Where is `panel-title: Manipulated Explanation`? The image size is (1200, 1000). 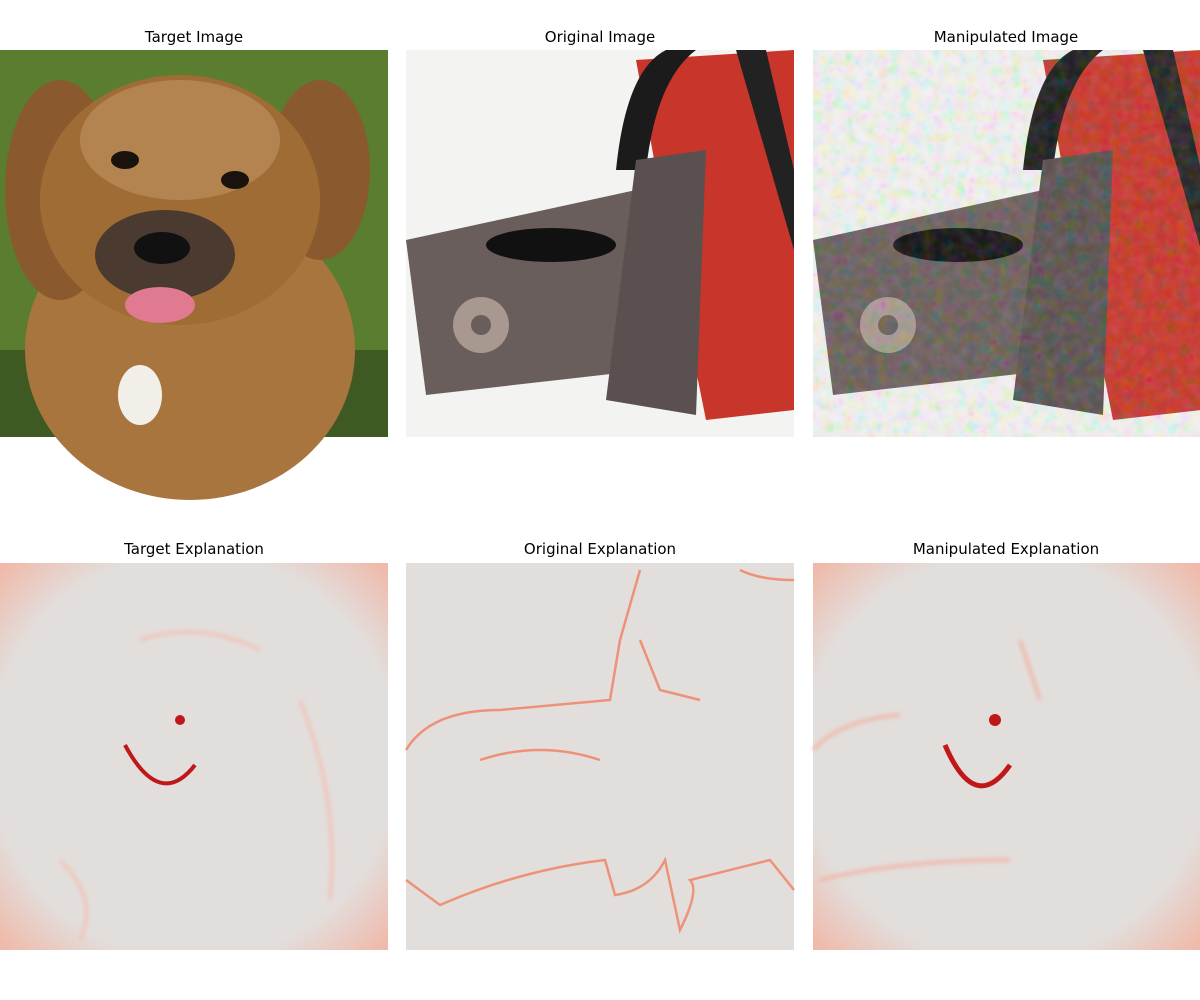 panel-title: Manipulated Explanation is located at coordinates (1006, 549).